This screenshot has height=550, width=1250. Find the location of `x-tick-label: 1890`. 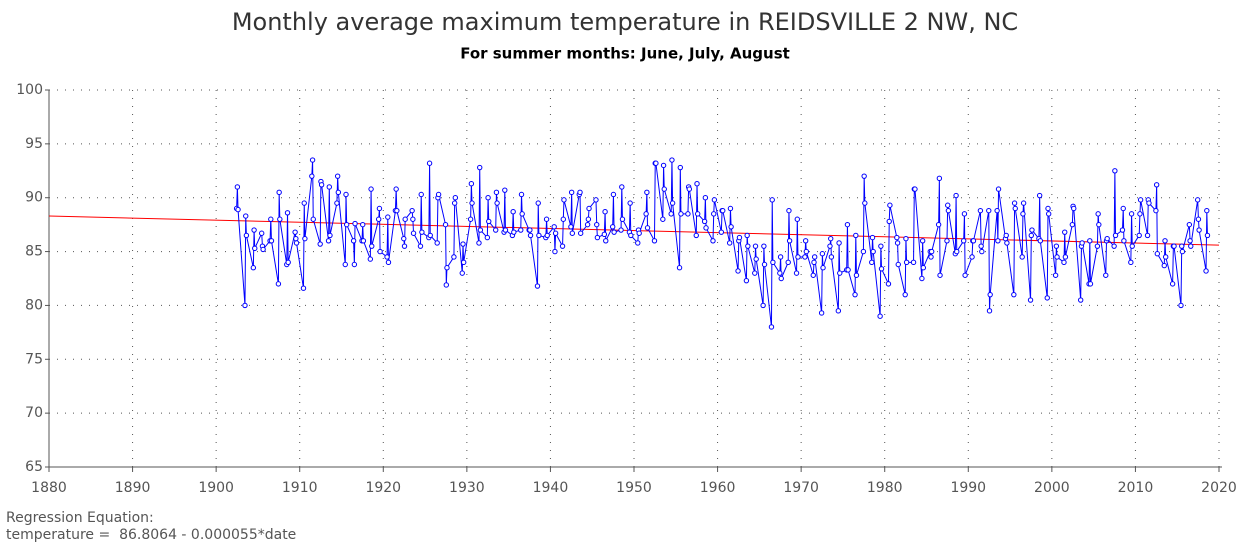

x-tick-label: 1890 is located at coordinates (133, 488).